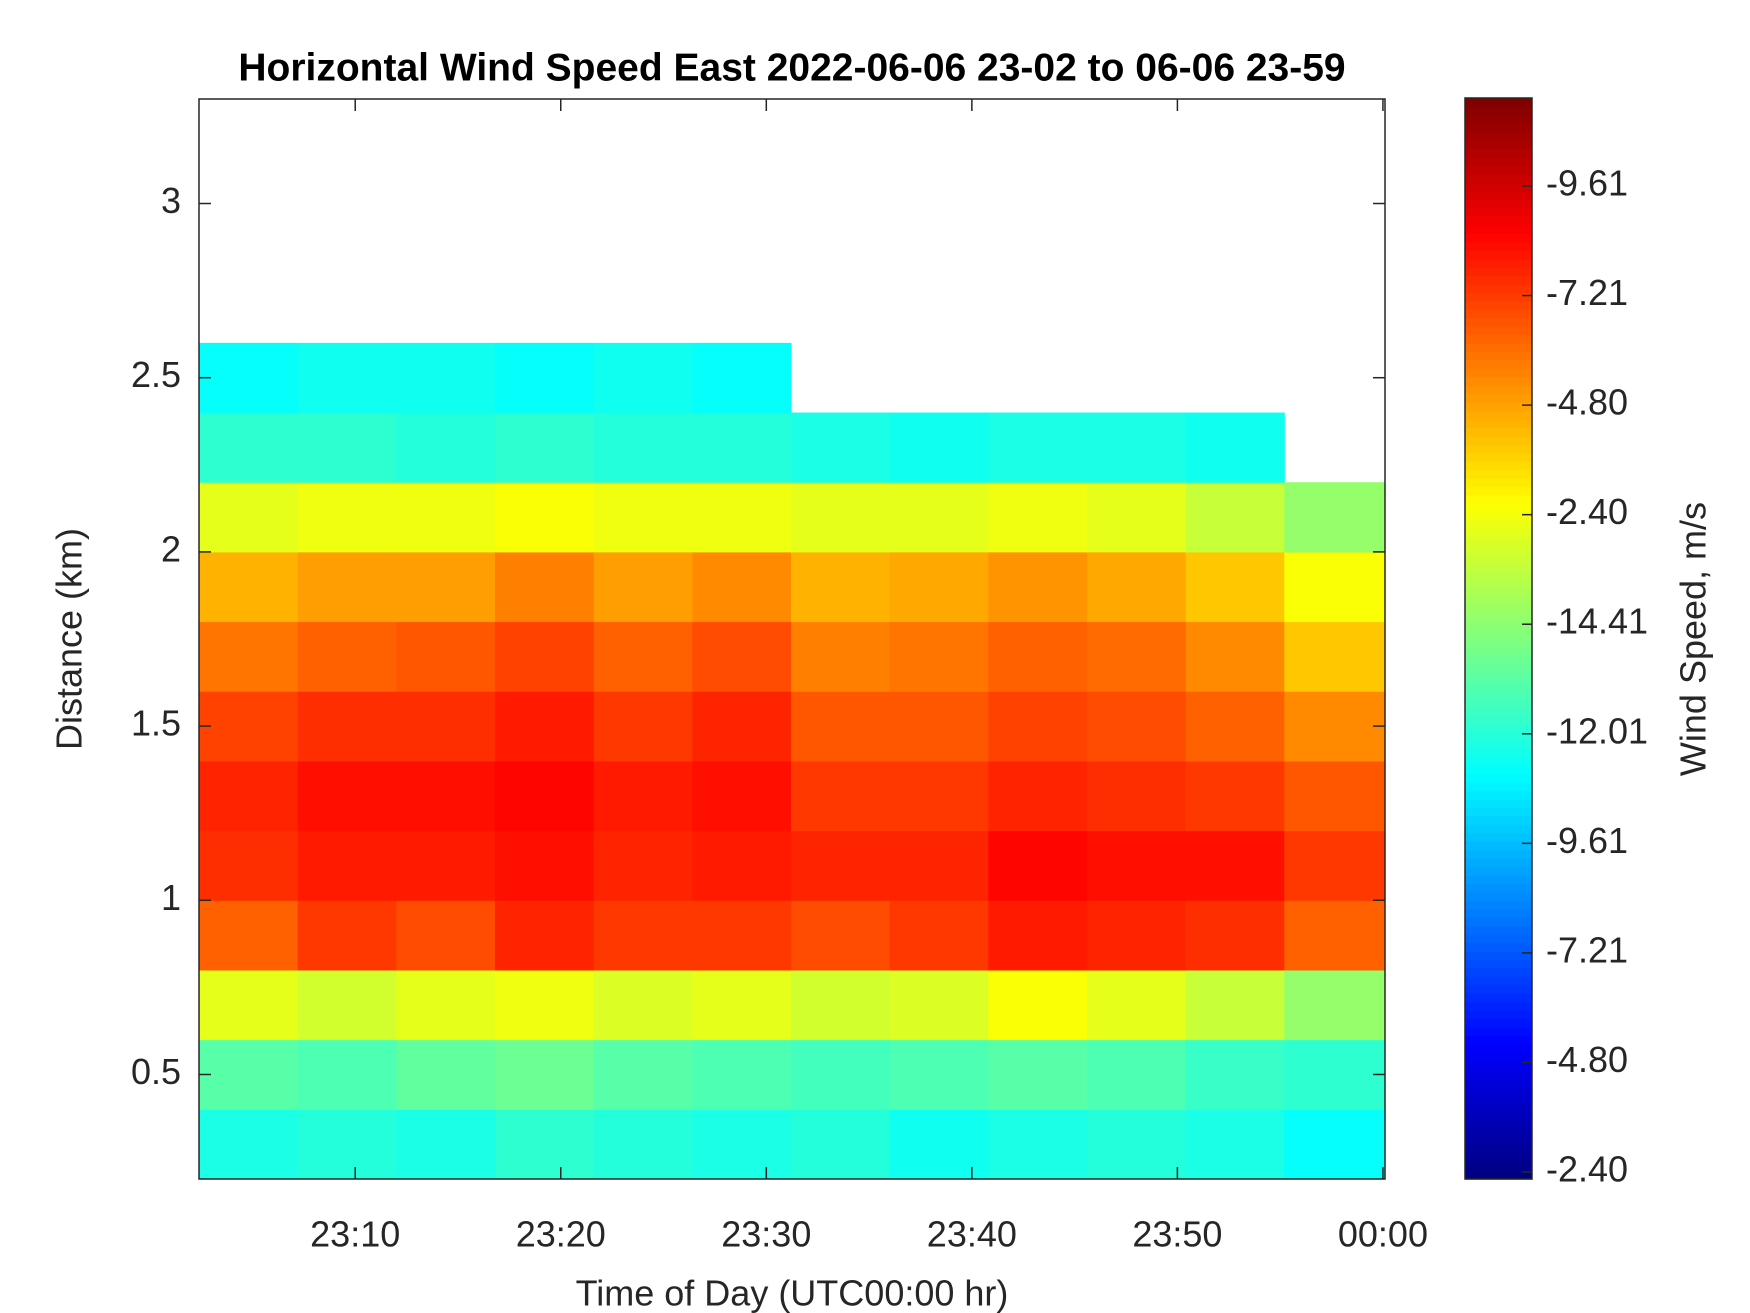  I want to click on x-tick-label: 23:40, so click(972, 1234).